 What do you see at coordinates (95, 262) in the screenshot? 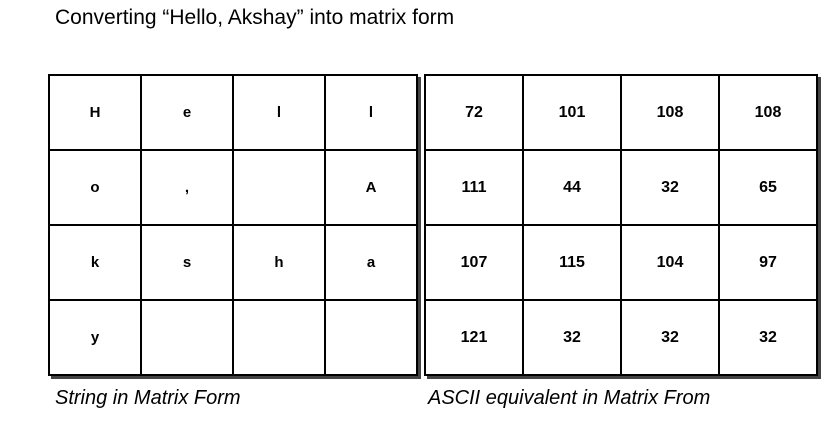
I see `string-matrix-cell: k` at bounding box center [95, 262].